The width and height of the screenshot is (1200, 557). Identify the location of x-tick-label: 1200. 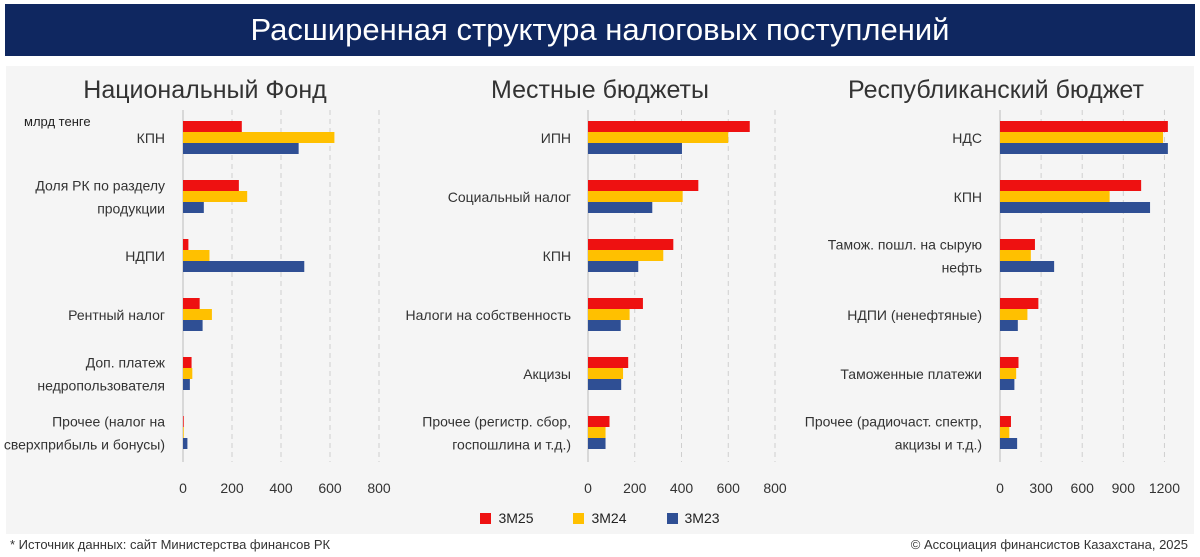
(1164, 488).